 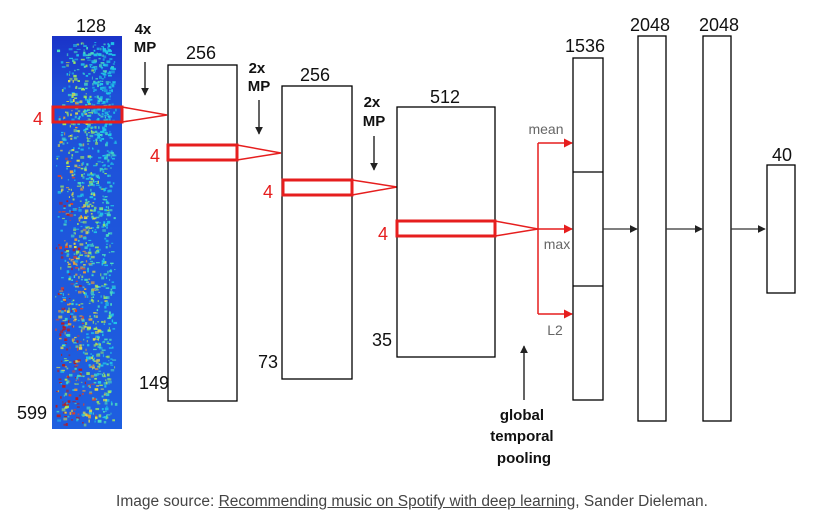 What do you see at coordinates (446, 228) in the screenshot?
I see `conv-layer-3-window-box` at bounding box center [446, 228].